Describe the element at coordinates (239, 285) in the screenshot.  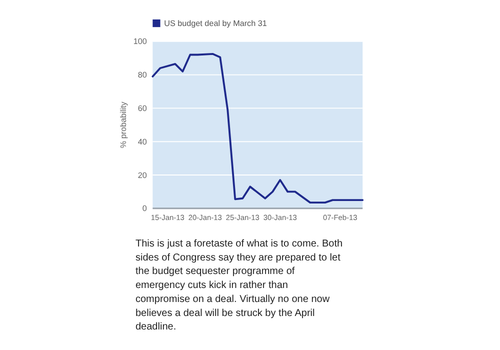
I see `text: This is just a foretaste of what is to come. Both sides of Congress say they are prepared to let the budget sequester programme of emergency cuts kick in rather than compromise on a deal. Virtually no one now believes a deal will be struck by the April deadline.` at that location.